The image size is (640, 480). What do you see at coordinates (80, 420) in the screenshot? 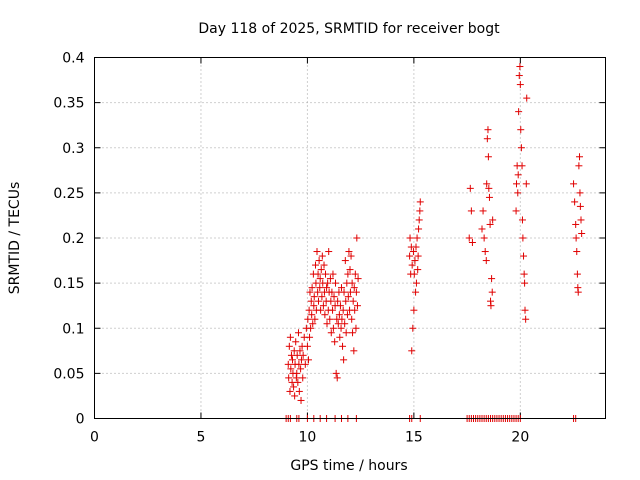
I see `y-tick-label: 0` at bounding box center [80, 420].